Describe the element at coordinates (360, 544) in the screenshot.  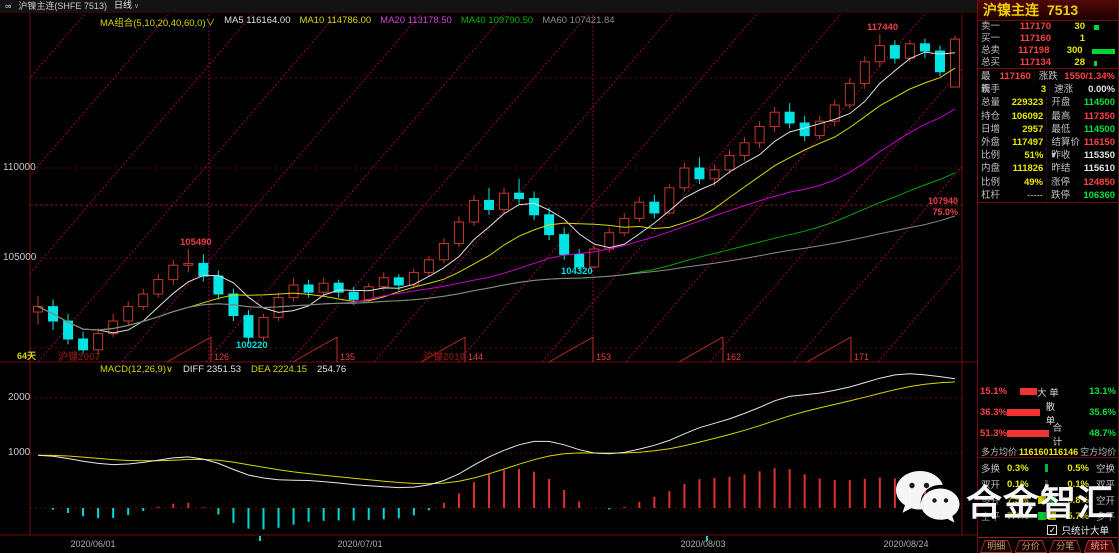
I see `date-label: 2020/07/01` at that location.